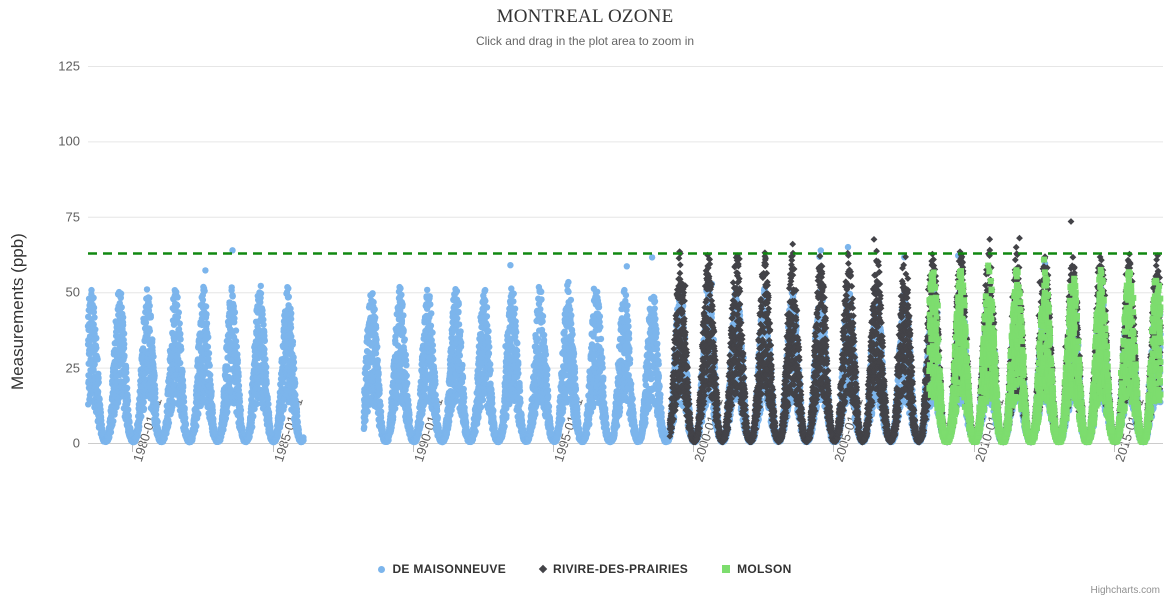  Describe the element at coordinates (585, 17) in the screenshot. I see `chart-title: MONTREAL OZONE` at that location.